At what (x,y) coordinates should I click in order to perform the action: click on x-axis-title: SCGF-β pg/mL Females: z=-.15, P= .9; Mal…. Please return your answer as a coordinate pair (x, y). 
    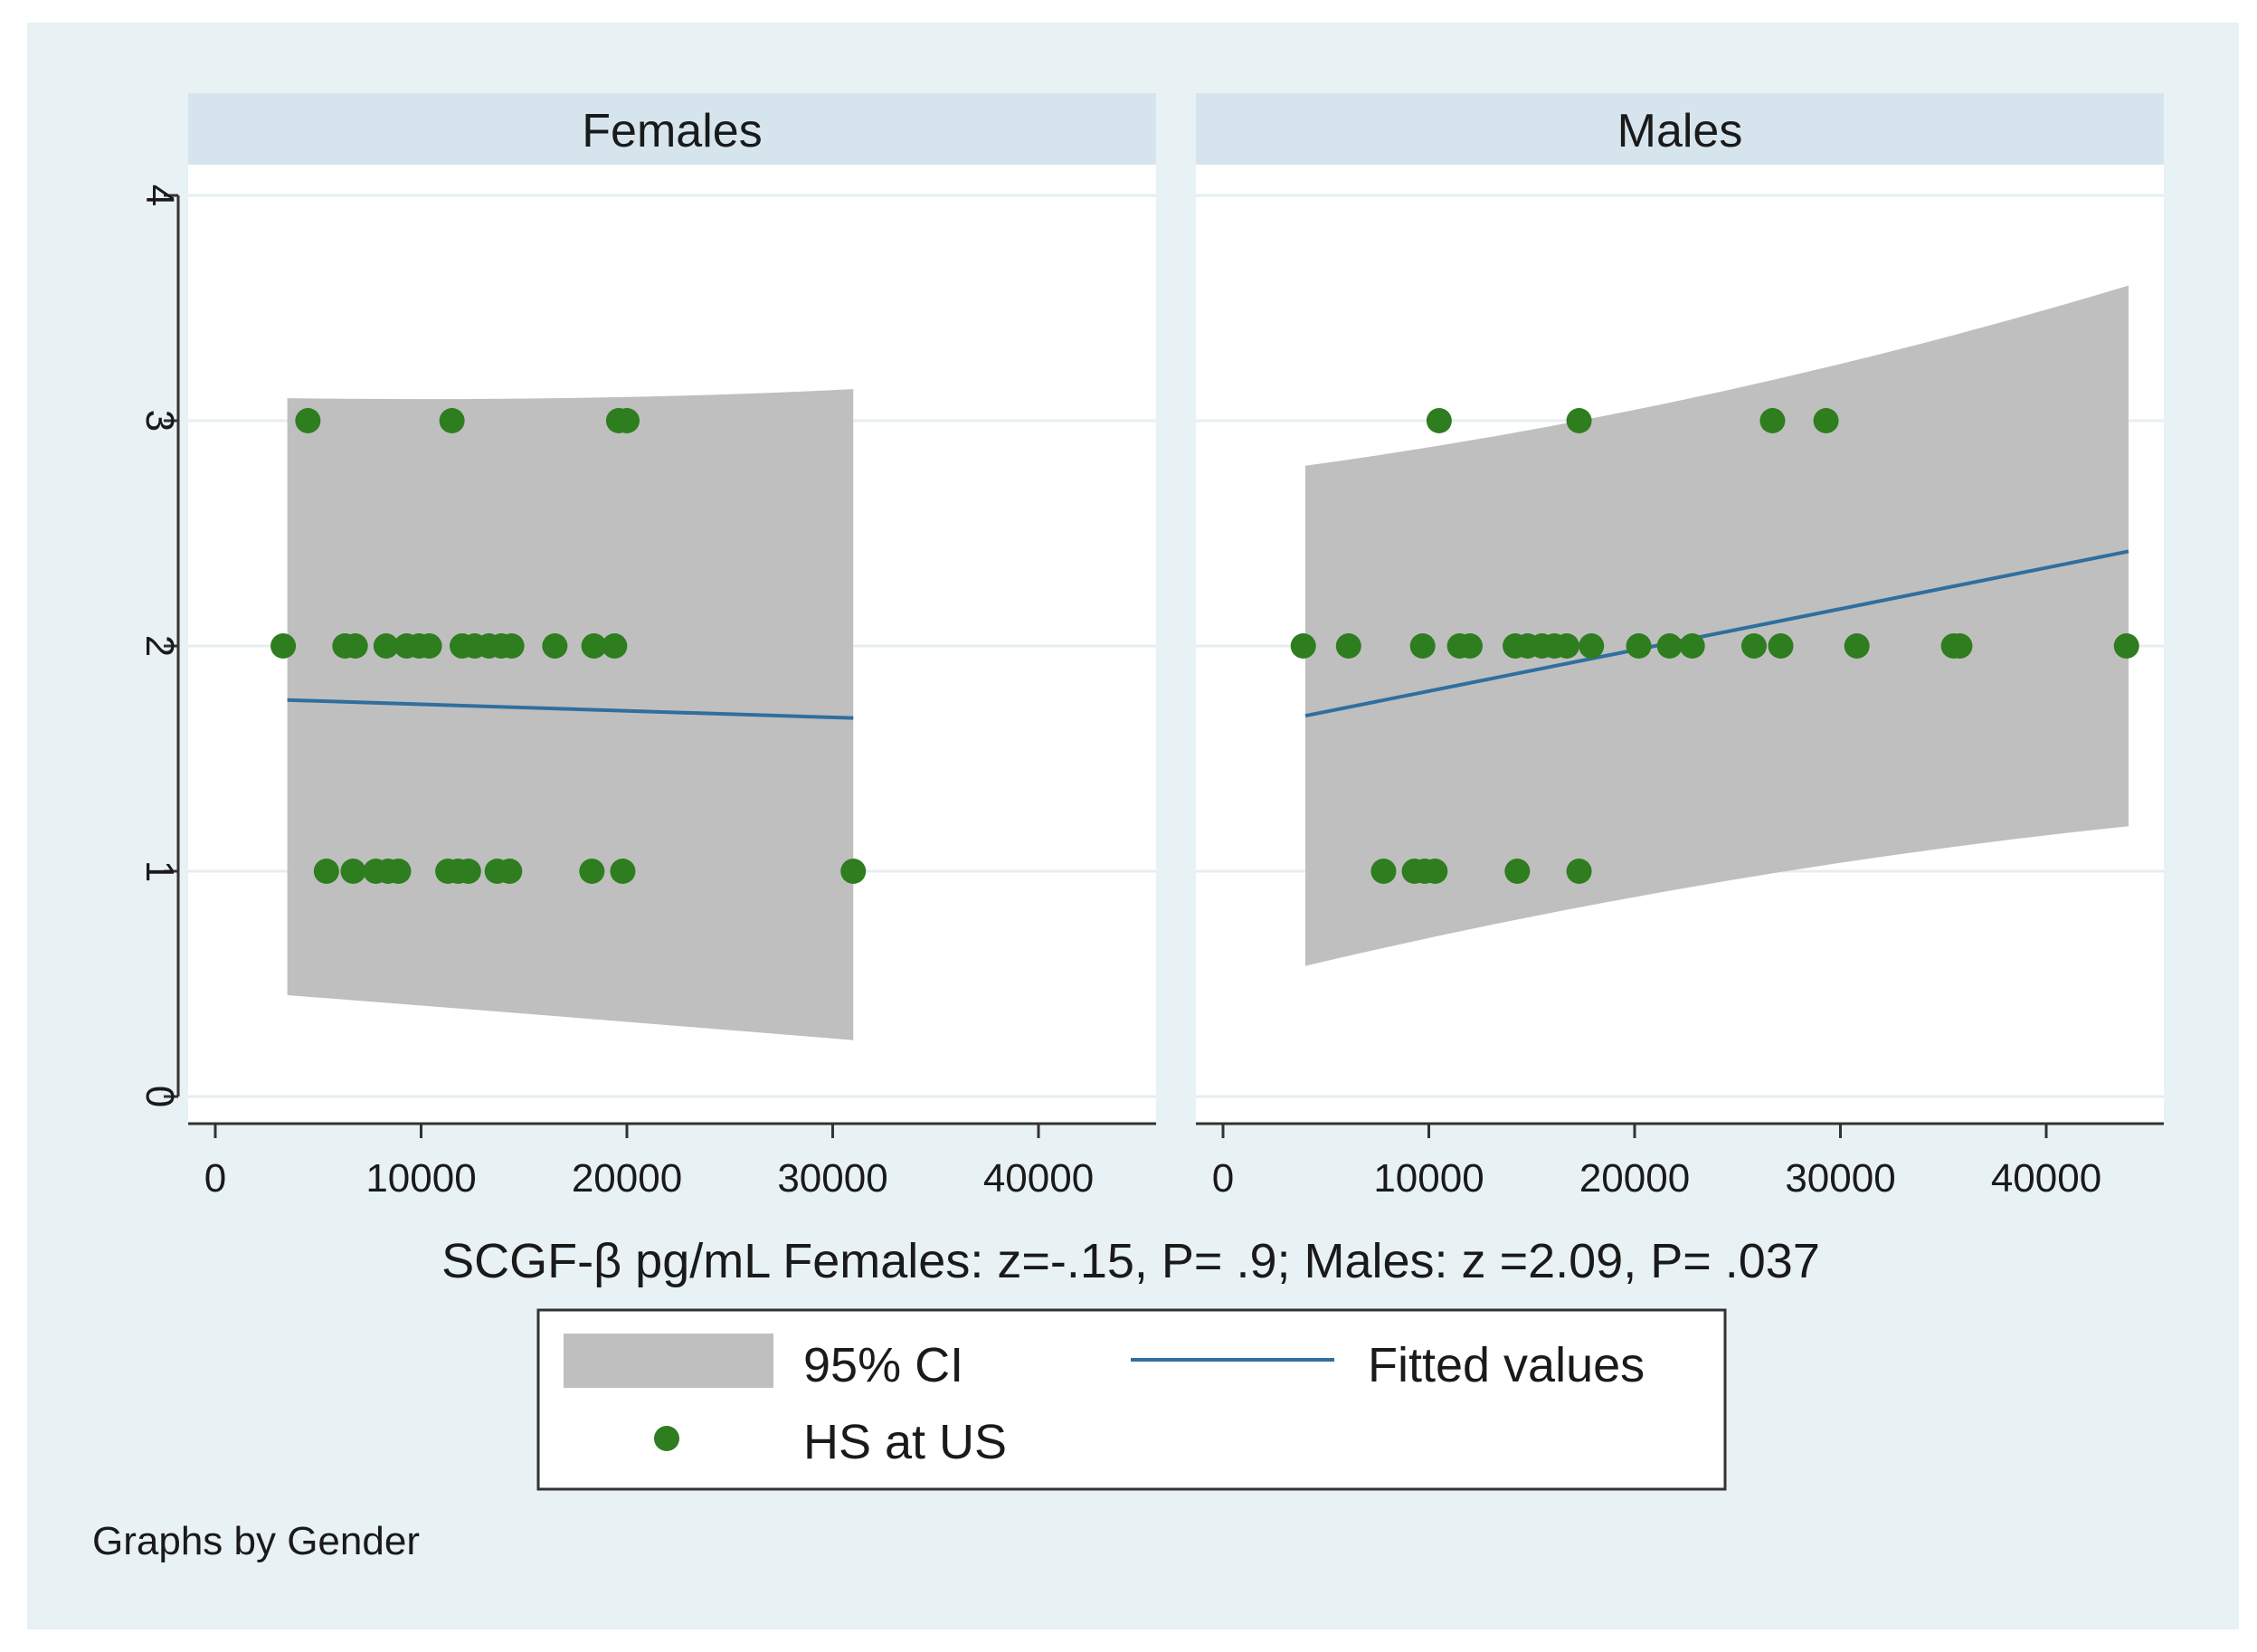
    Looking at the image, I should click on (1130, 1261).